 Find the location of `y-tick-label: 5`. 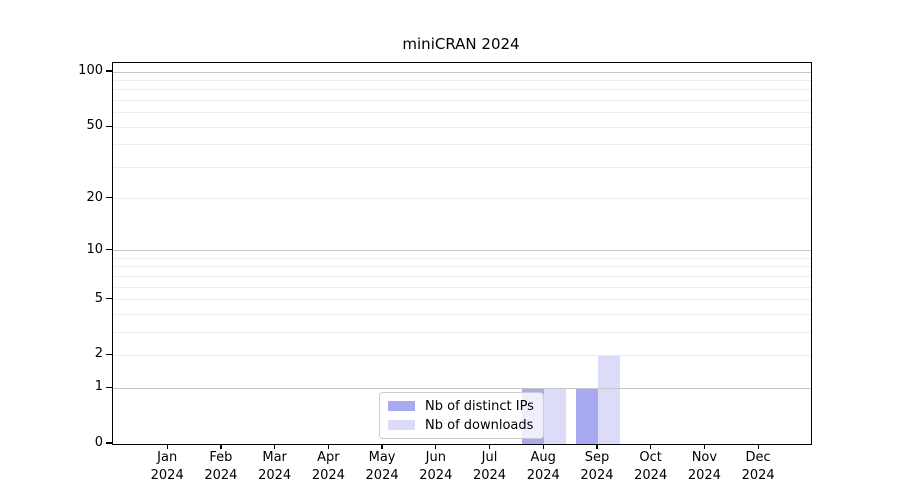

y-tick-label: 5 is located at coordinates (98, 298).